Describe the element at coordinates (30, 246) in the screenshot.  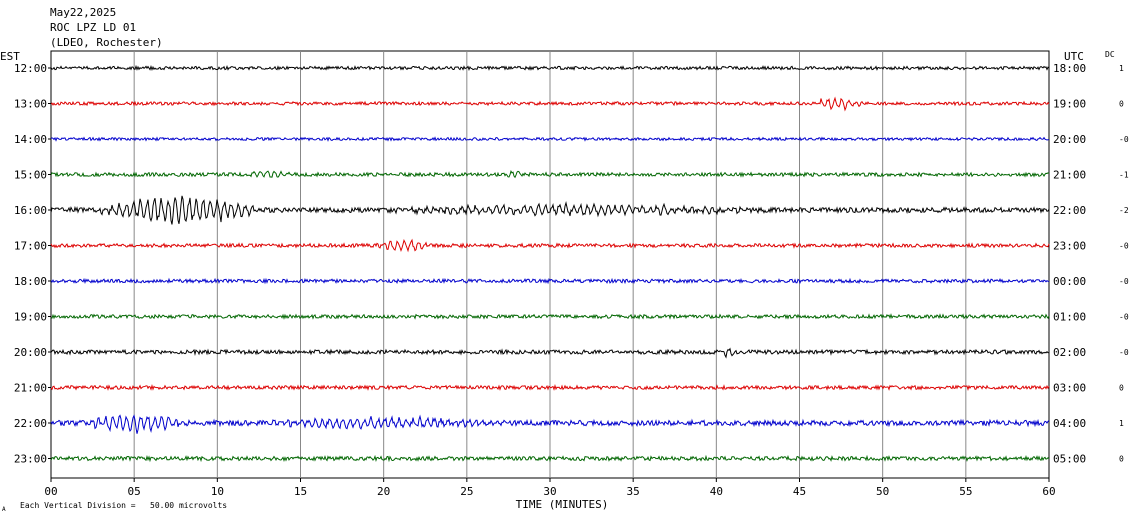
I see `est-time-label: 17:00` at that location.